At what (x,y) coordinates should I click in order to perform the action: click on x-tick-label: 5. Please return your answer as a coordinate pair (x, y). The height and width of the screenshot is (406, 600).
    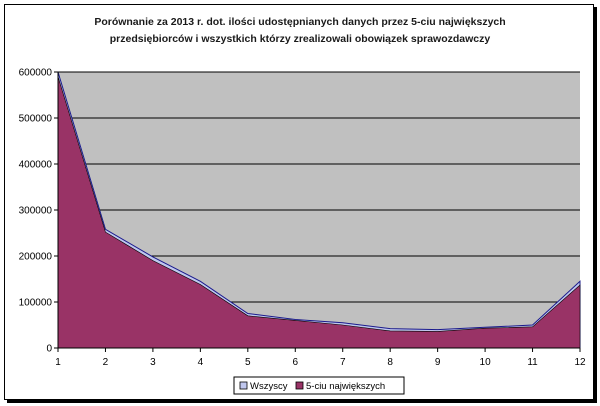
    Looking at the image, I should click on (248, 362).